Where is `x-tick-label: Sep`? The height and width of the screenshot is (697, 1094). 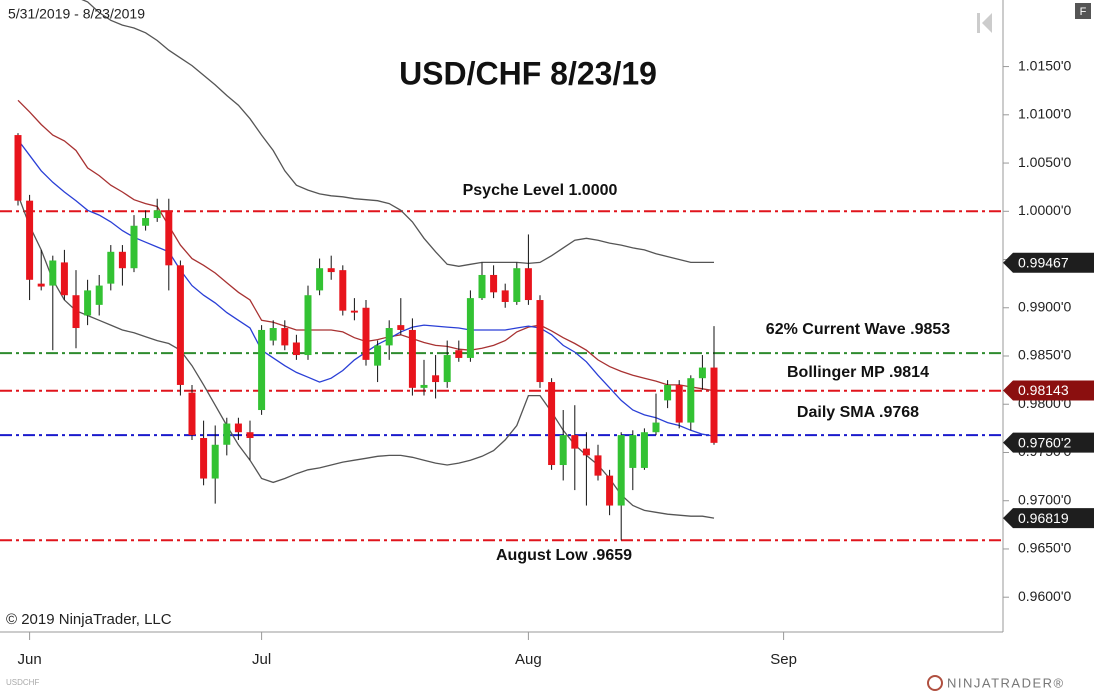 x-tick-label: Sep is located at coordinates (783, 659).